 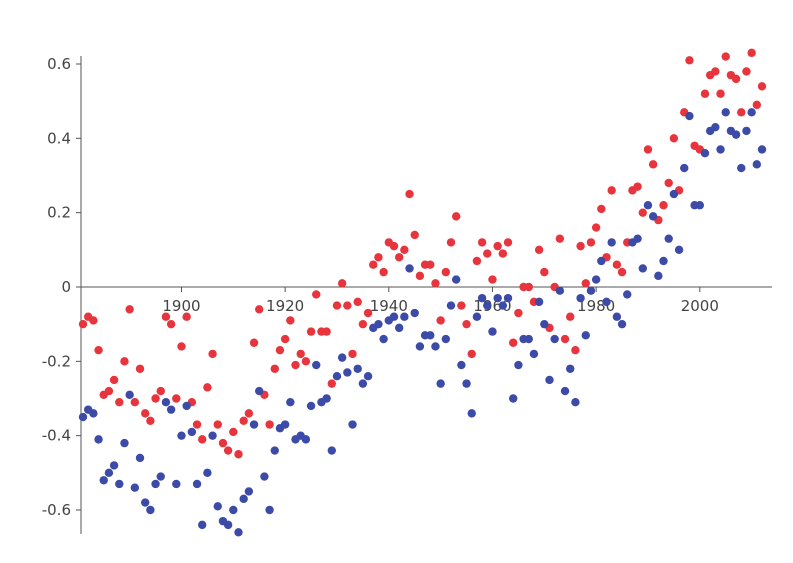 I want to click on y-tick-label: 0.2, so click(x=59, y=213).